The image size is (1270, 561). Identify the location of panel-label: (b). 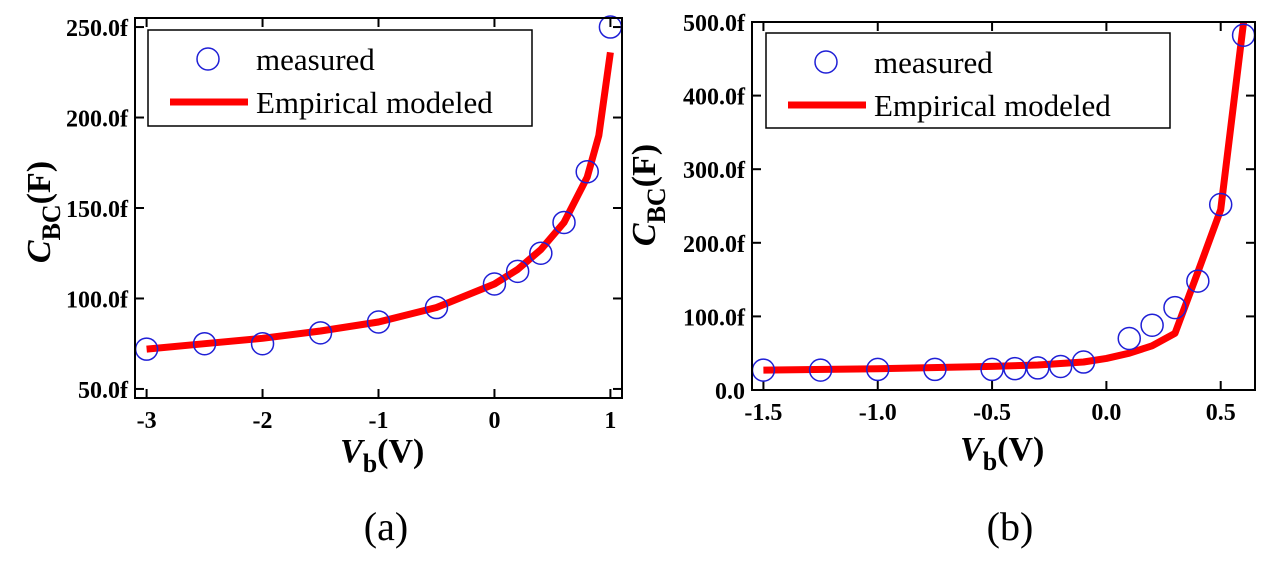
(1010, 526).